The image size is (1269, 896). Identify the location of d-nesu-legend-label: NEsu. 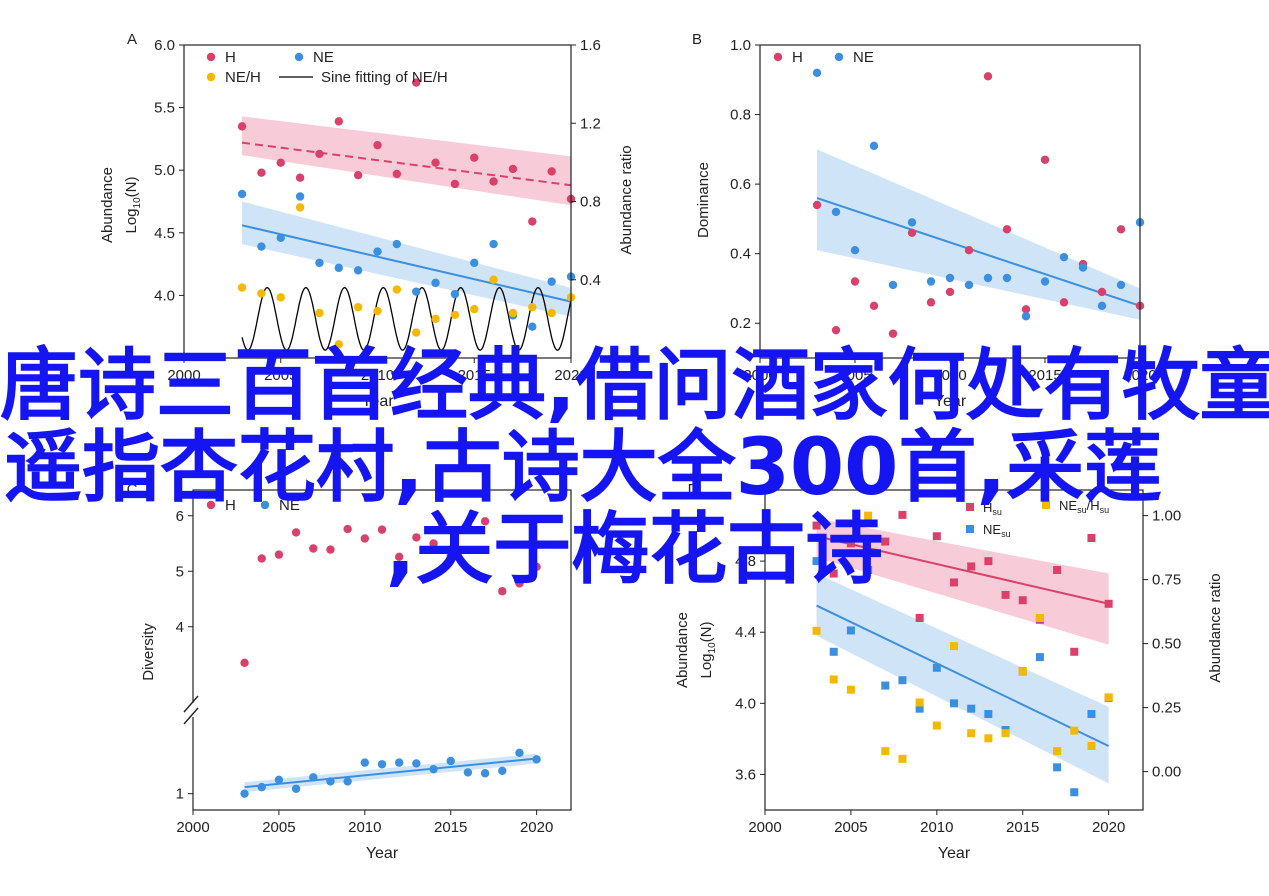
(997, 530).